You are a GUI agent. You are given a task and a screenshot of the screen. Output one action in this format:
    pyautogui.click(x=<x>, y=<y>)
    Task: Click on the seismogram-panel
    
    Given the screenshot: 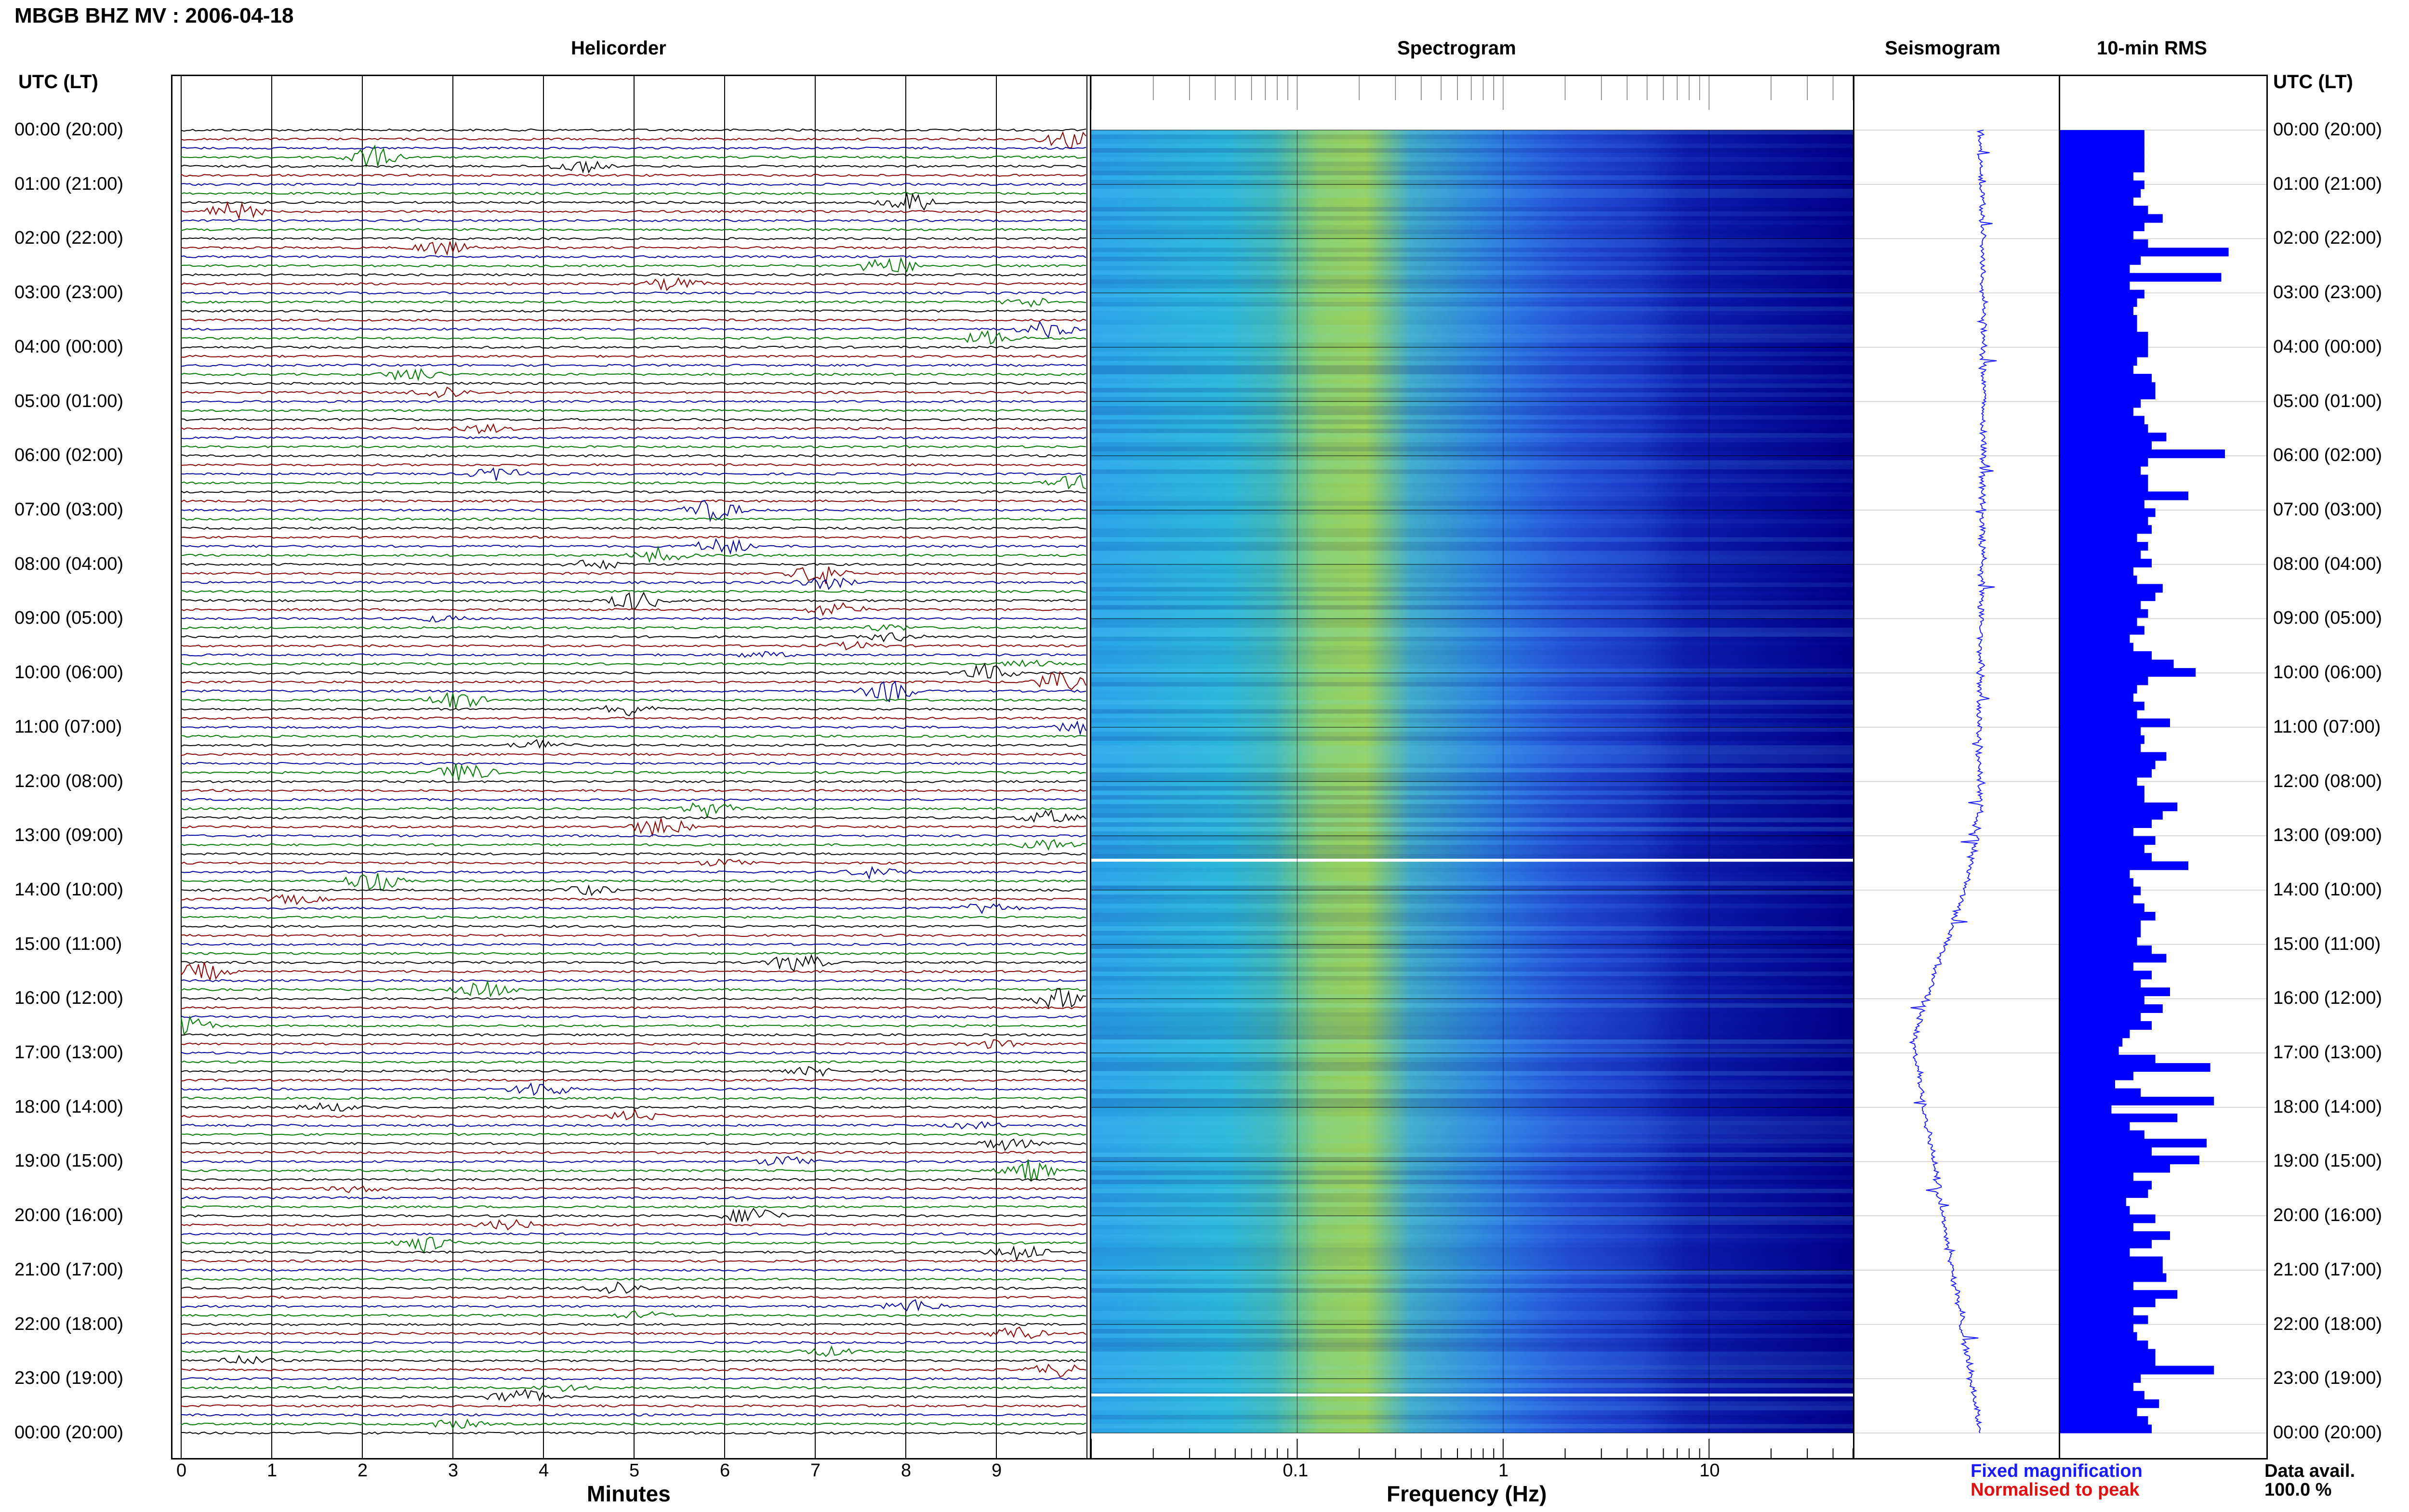 What is the action you would take?
    pyautogui.click(x=1957, y=767)
    